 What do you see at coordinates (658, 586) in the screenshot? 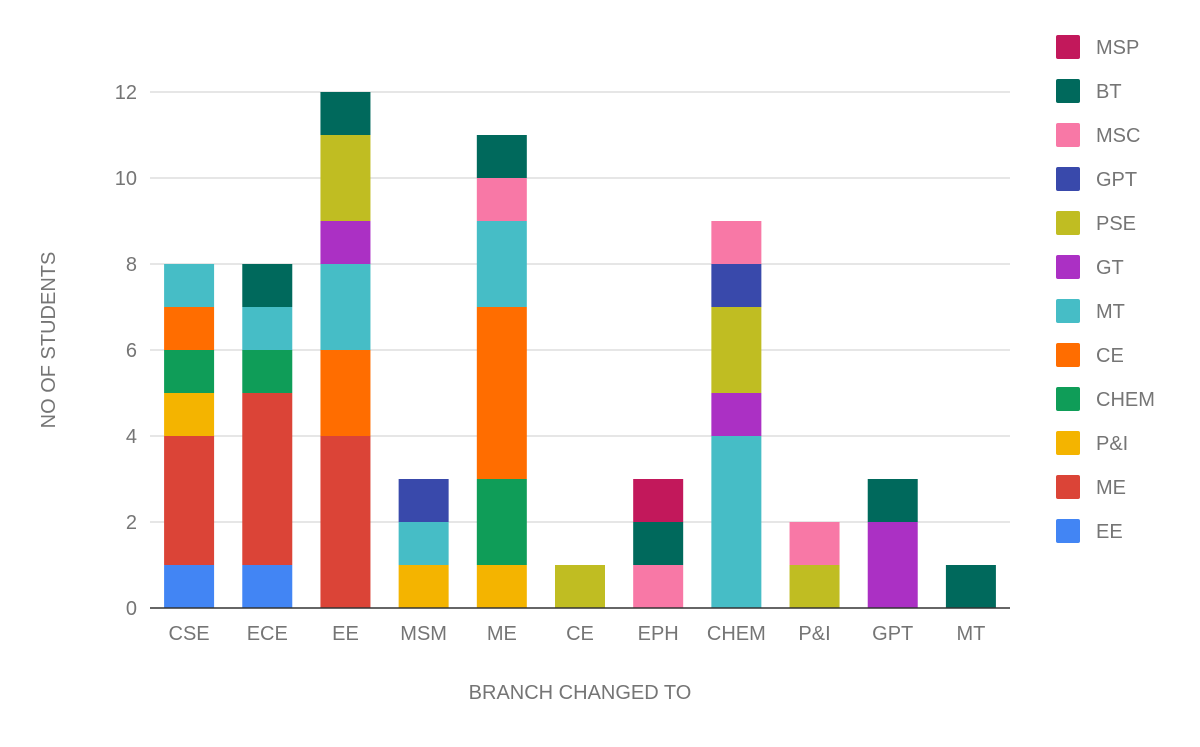
I see `bar-segment-EPH-MSC` at bounding box center [658, 586].